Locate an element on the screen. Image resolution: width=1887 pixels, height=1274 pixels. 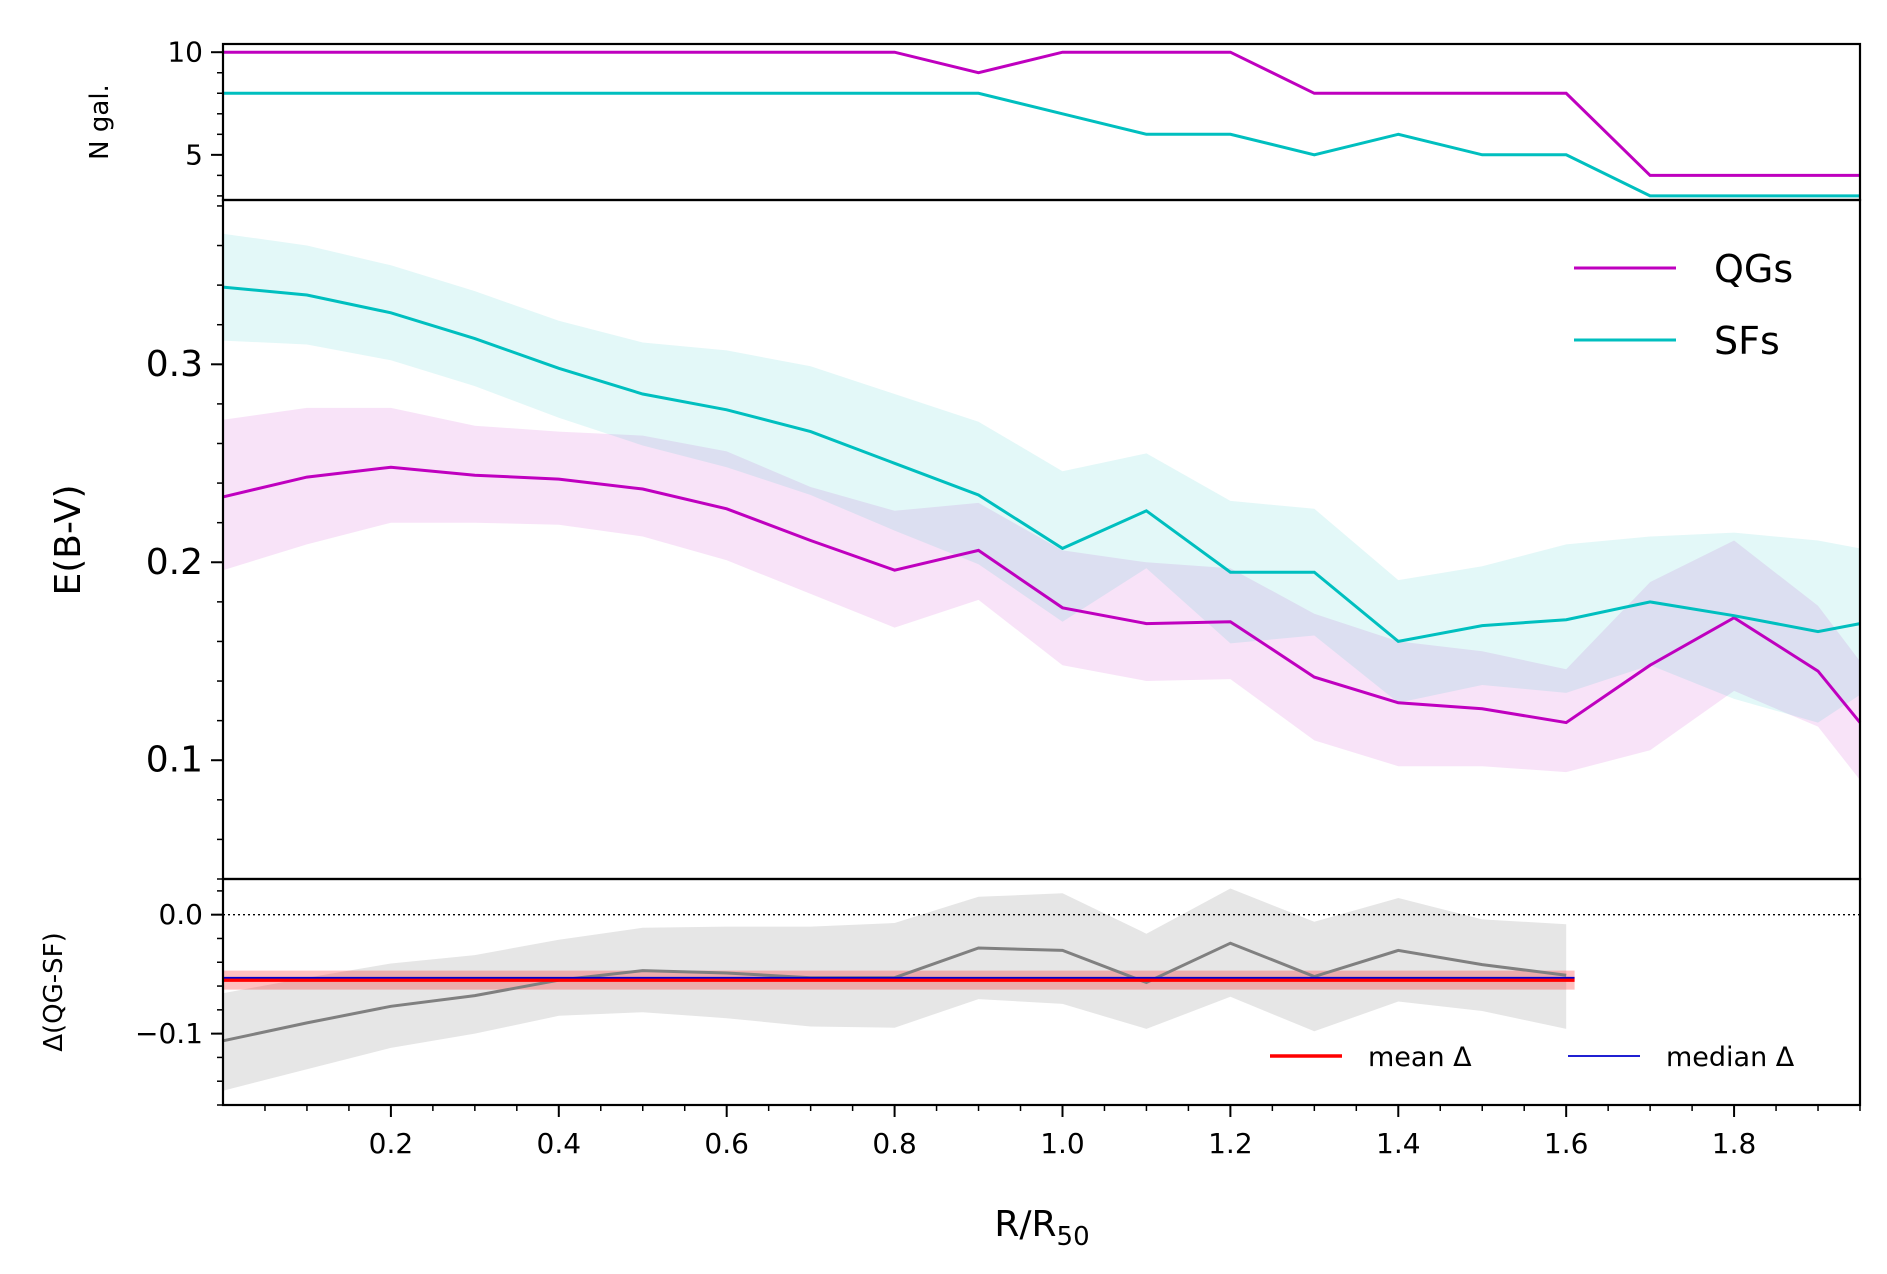
xtick-label: 1.8 is located at coordinates (1734, 1143).